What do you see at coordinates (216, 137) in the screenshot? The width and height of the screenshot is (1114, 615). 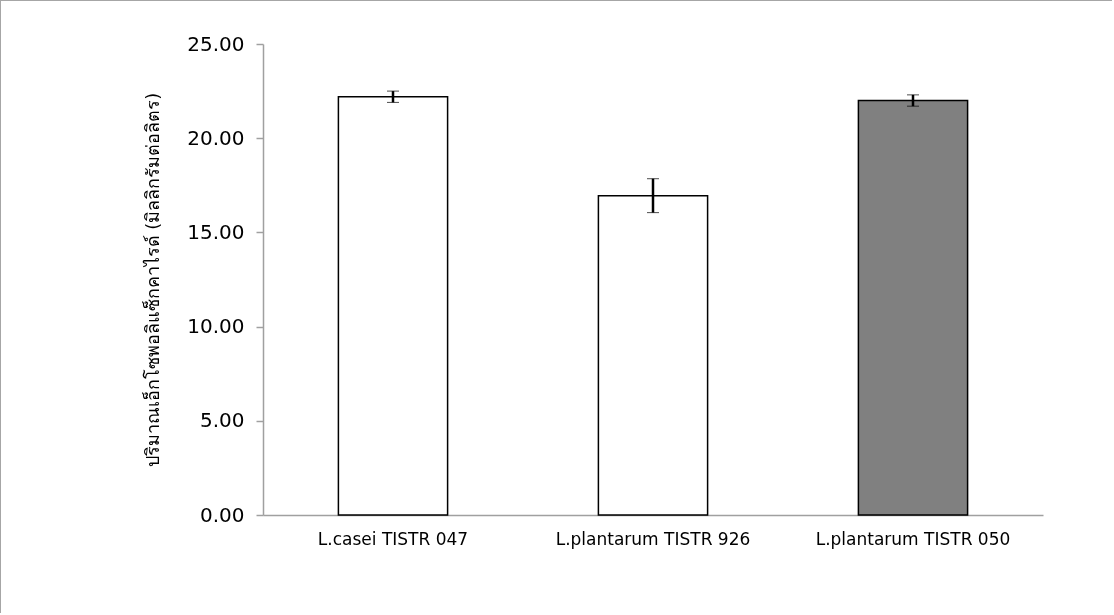 I see `y-tick-label: 20.00` at bounding box center [216, 137].